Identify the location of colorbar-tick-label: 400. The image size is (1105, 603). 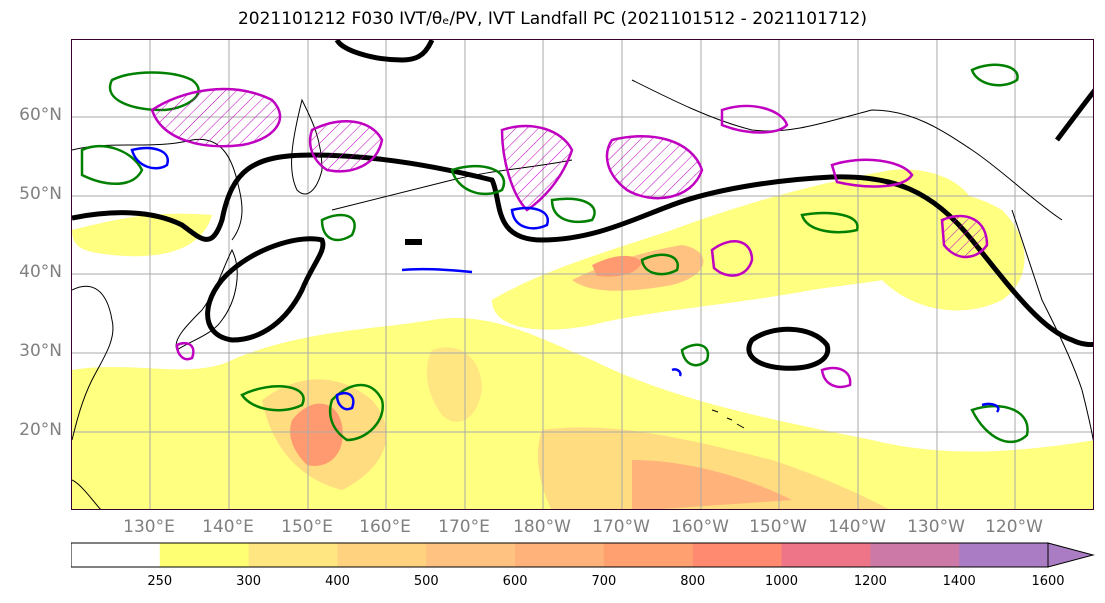
(337, 581).